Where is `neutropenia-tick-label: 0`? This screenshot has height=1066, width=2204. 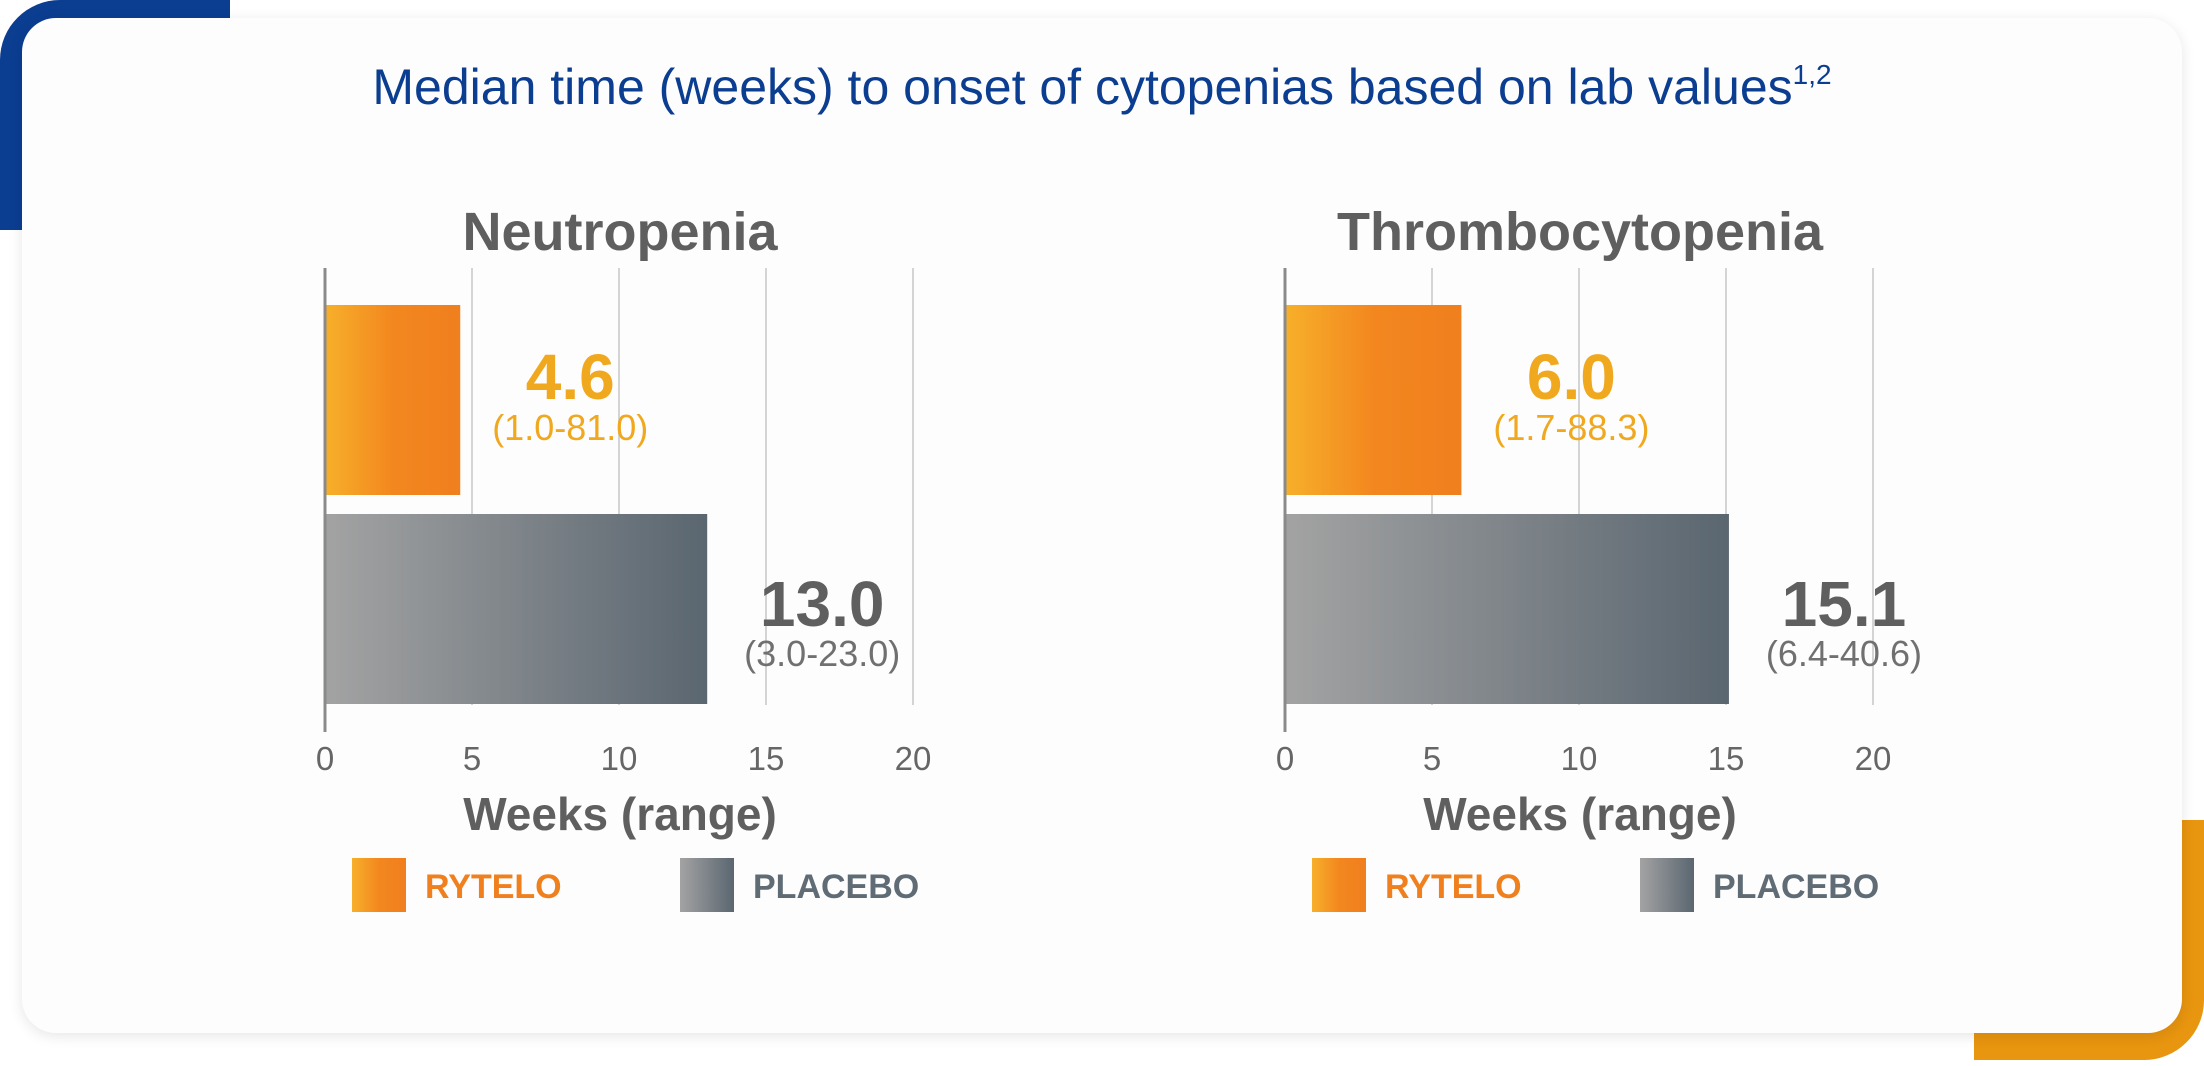
neutropenia-tick-label: 0 is located at coordinates (325, 758).